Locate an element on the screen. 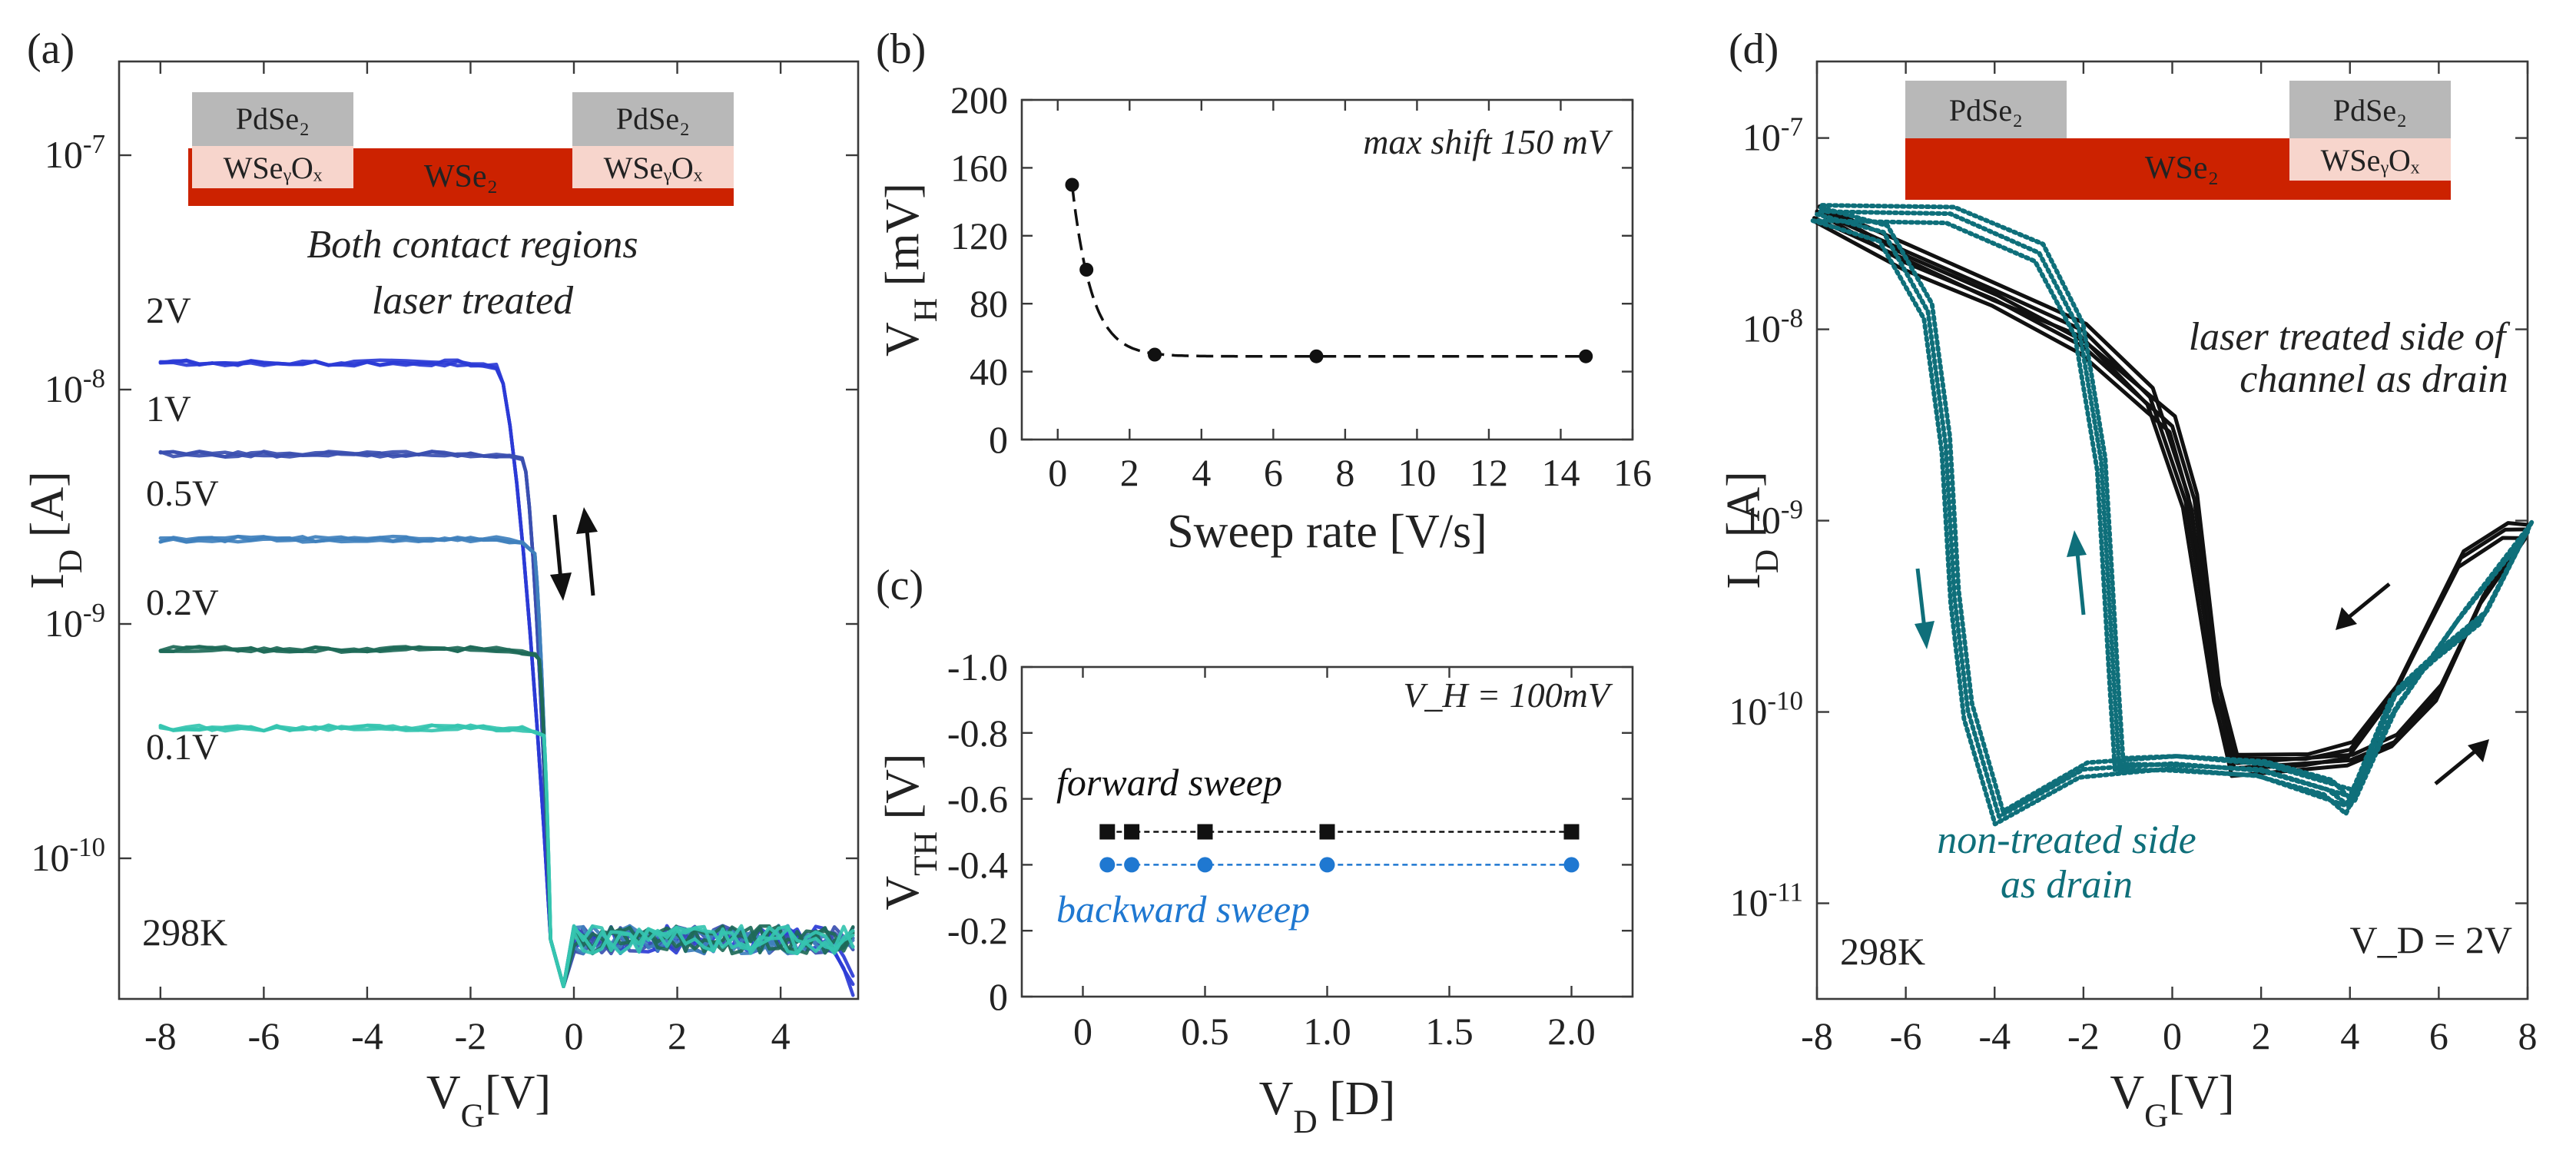 Image resolution: width=2576 pixels, height=1158 pixels. d-vd-label: V_D = 2V is located at coordinates (2430, 939).